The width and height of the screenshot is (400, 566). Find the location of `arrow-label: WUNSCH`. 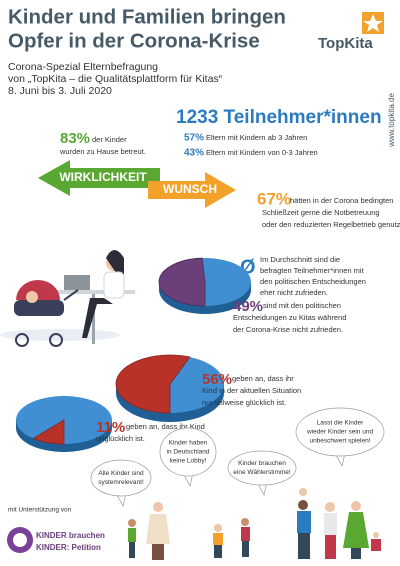

arrow-label: WUNSCH is located at coordinates (190, 189).